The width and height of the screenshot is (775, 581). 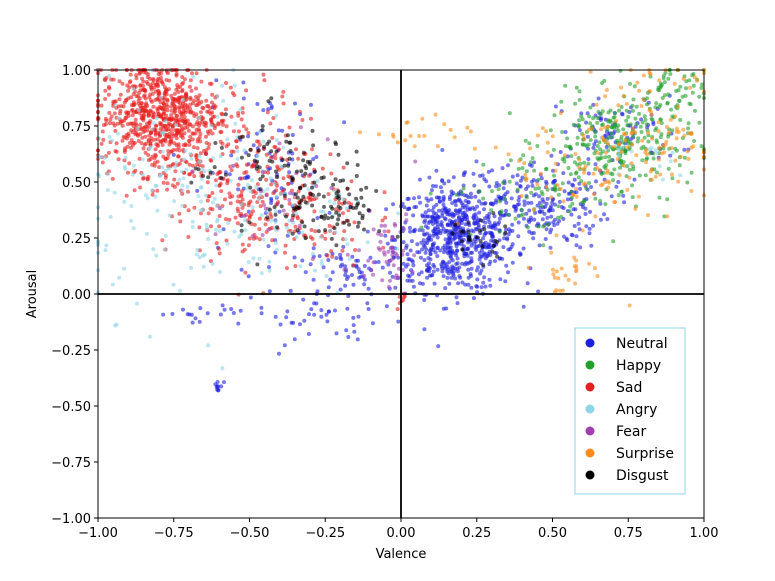 What do you see at coordinates (401, 533) in the screenshot?
I see `x-tick-label: 0.00` at bounding box center [401, 533].